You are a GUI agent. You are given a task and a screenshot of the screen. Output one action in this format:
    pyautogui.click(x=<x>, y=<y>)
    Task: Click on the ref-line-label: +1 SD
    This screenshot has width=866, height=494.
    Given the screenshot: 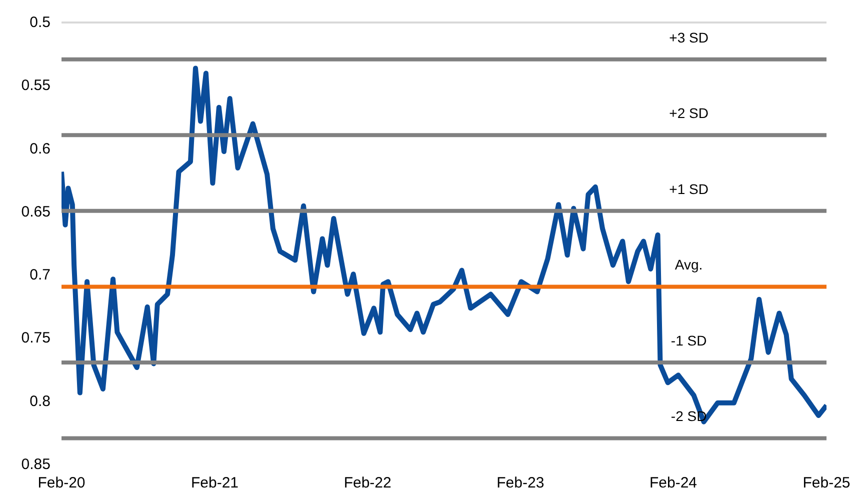 What is the action you would take?
    pyautogui.click(x=688, y=188)
    